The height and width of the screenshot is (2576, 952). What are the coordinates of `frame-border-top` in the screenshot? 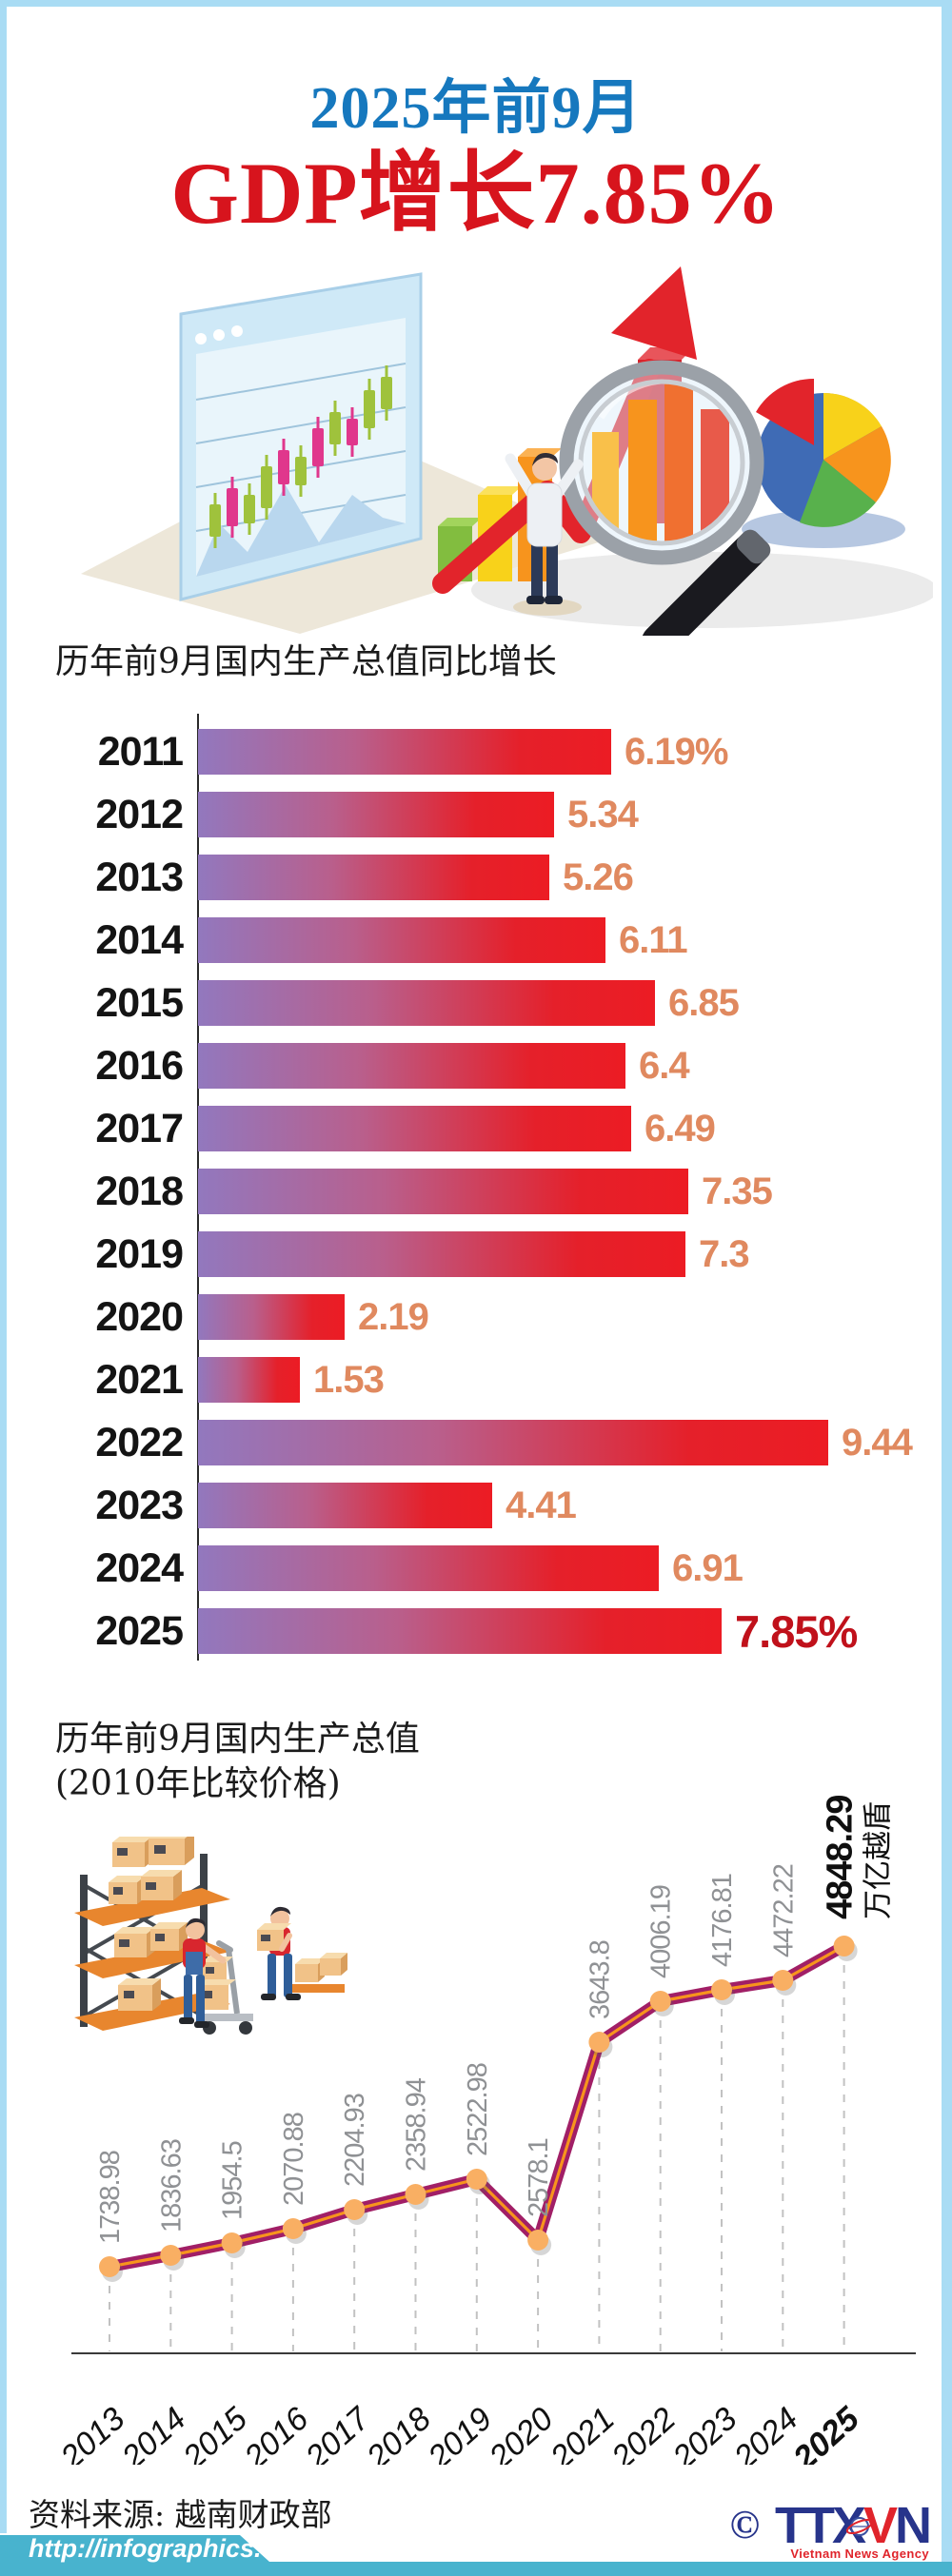 It's located at (476, 3).